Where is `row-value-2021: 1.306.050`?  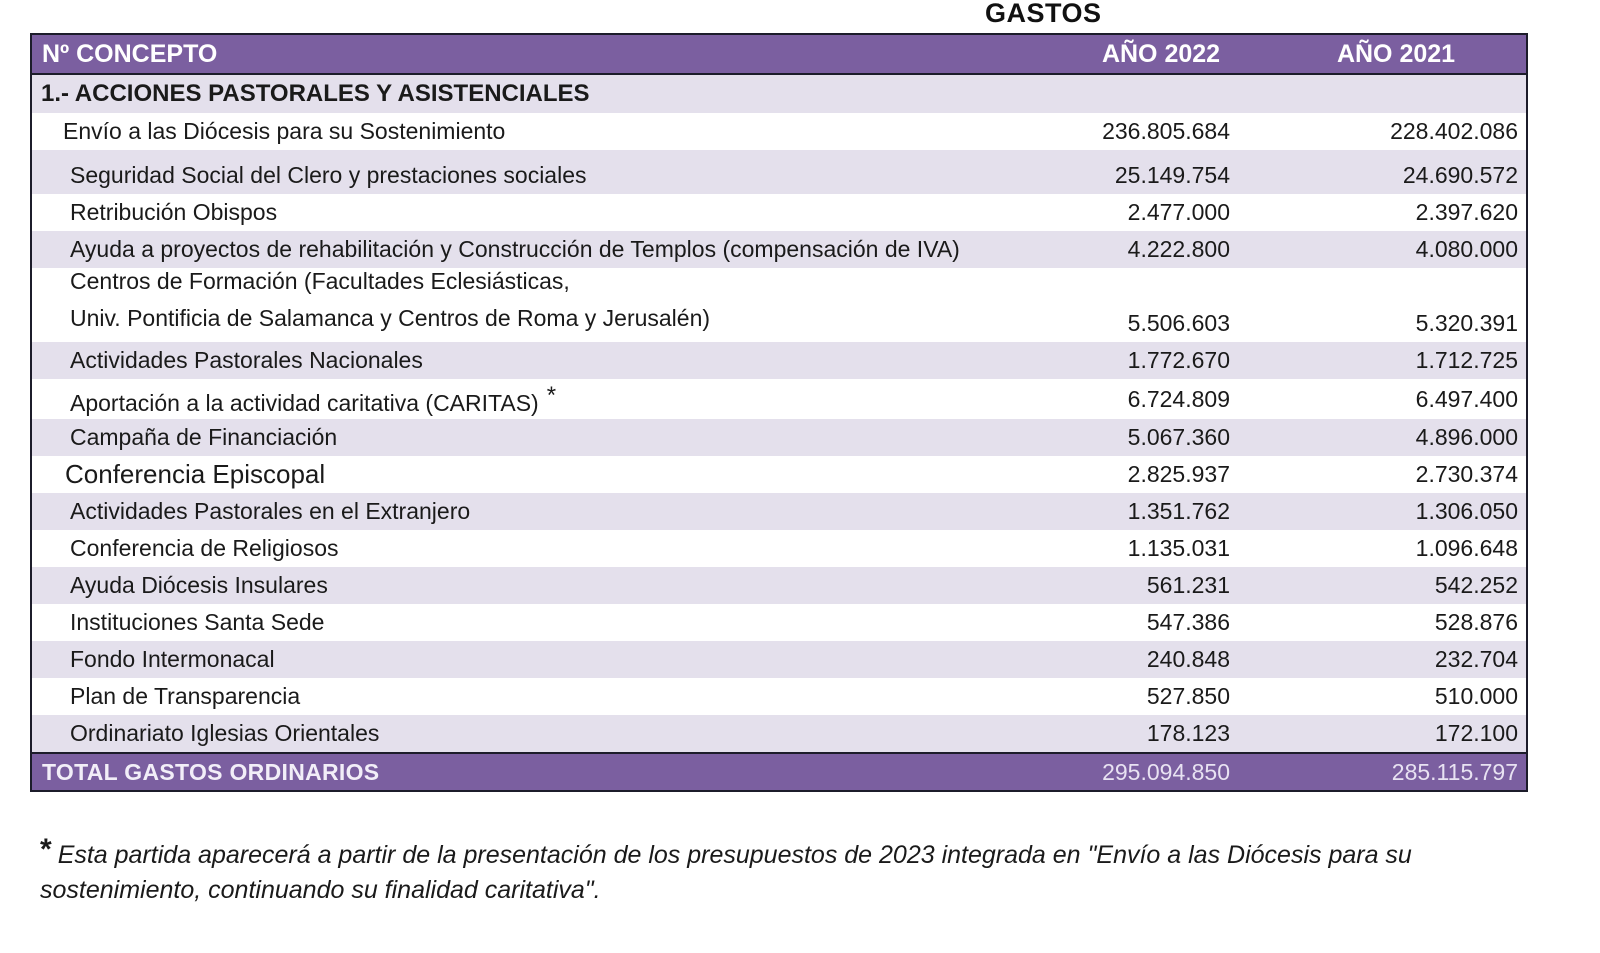
row-value-2021: 1.306.050 is located at coordinates (1466, 511).